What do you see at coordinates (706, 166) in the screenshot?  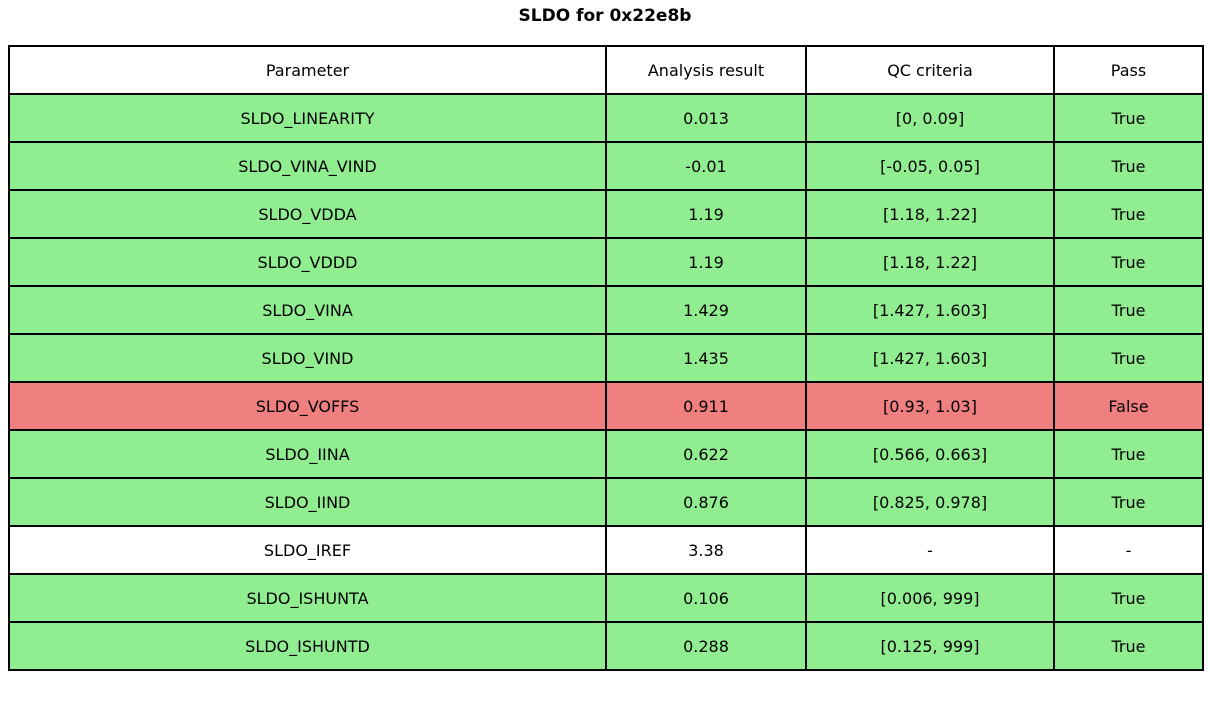 I see `result-cell: -0.01` at bounding box center [706, 166].